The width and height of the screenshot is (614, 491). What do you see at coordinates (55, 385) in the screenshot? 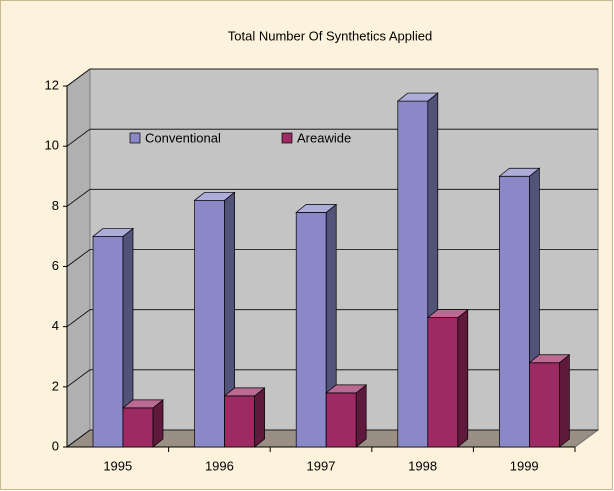
I see `y-tick-label: 2` at bounding box center [55, 385].